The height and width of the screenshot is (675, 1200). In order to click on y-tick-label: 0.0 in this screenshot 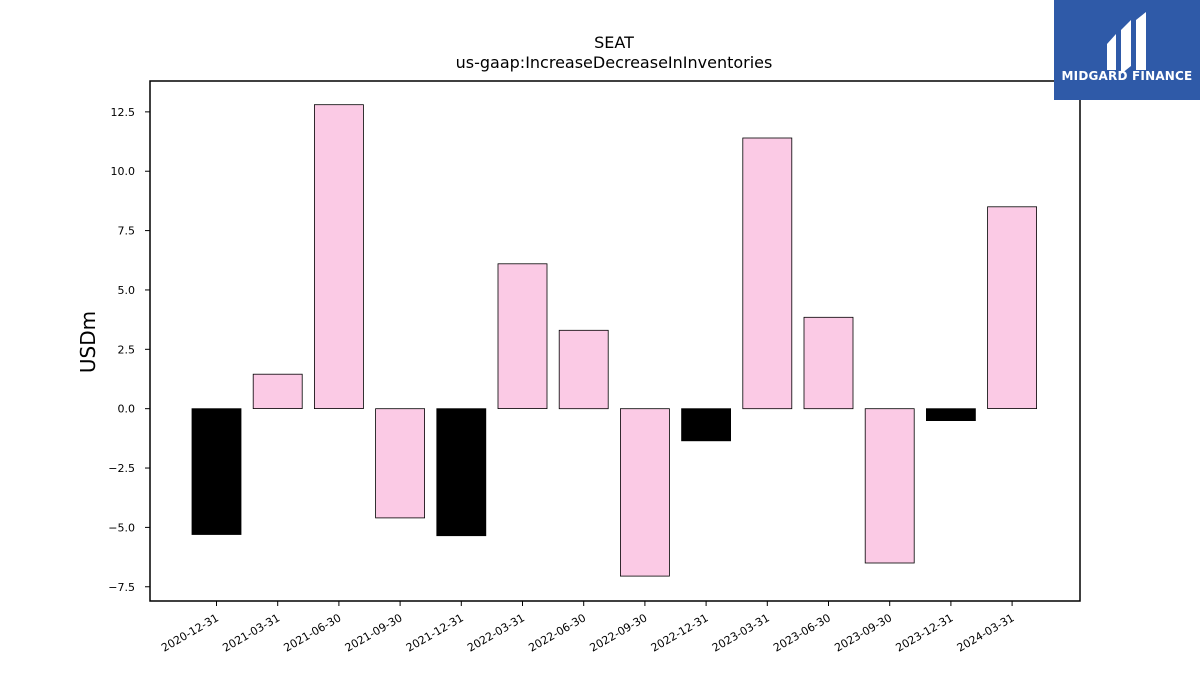, I will do `click(127, 409)`.